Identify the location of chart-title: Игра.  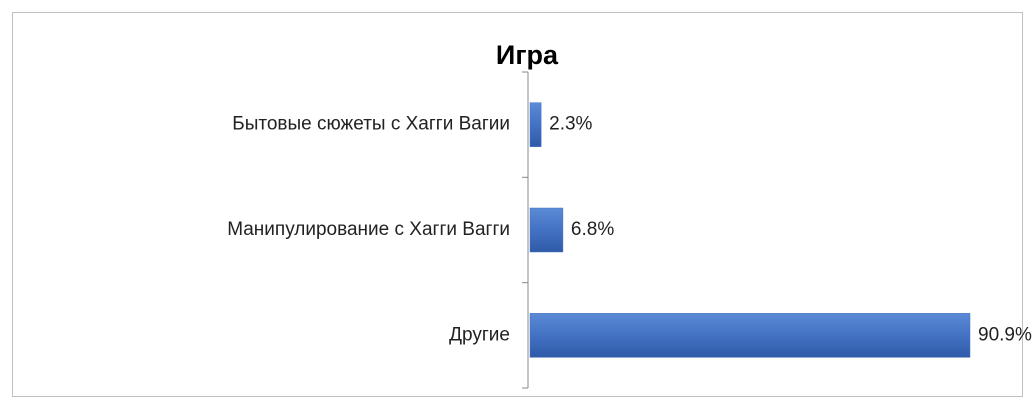
(527, 55).